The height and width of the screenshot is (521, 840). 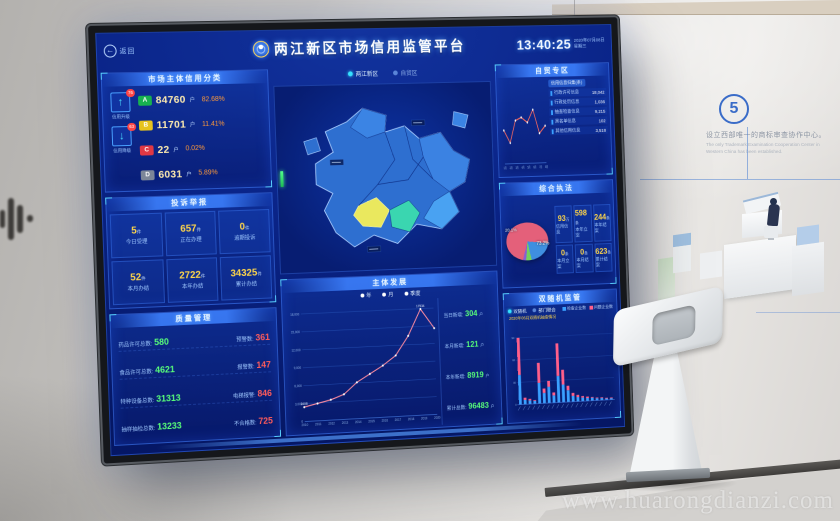 I want to click on legend-problem: 问题企业数, so click(x=601, y=307).